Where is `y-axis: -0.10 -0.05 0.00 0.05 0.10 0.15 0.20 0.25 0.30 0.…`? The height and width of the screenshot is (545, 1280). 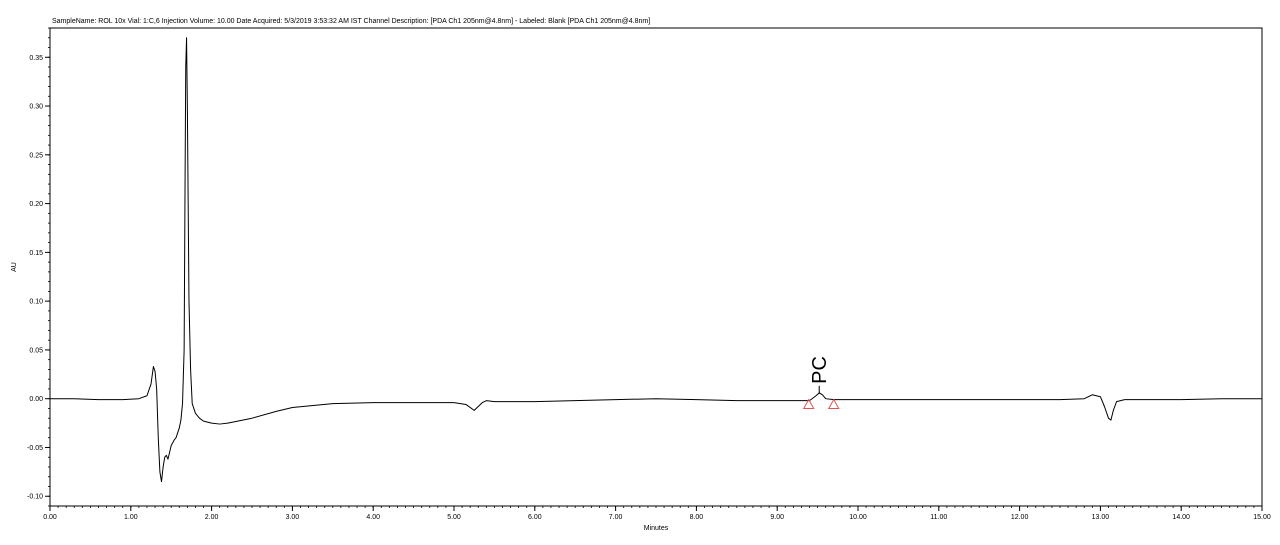 y-axis: -0.10 -0.05 0.00 0.05 0.10 0.15 0.20 0.25 0.30 0.… is located at coordinates (38, 267).